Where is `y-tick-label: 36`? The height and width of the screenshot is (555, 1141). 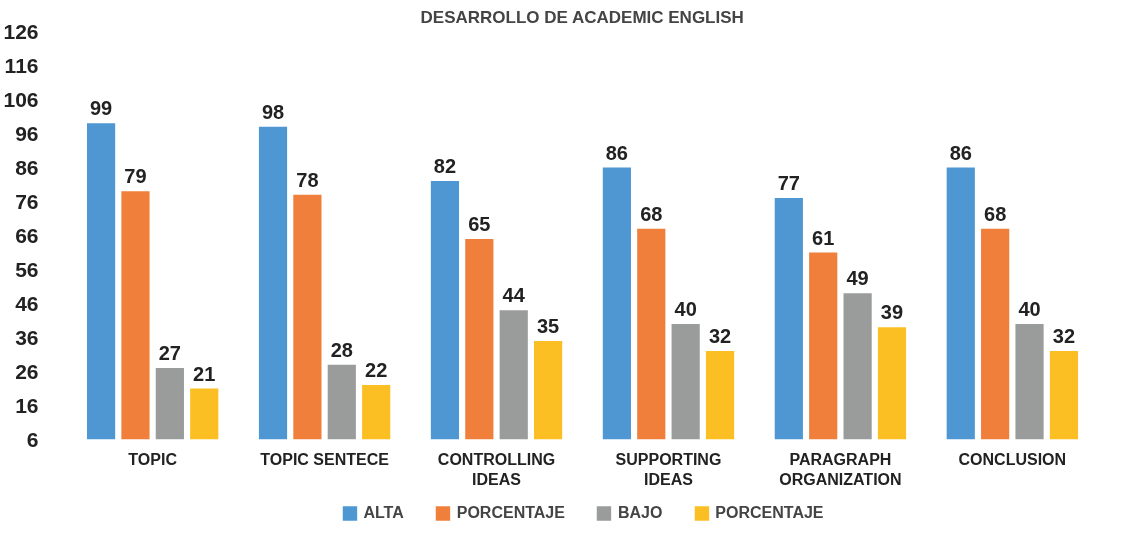
y-tick-label: 36 is located at coordinates (27, 337).